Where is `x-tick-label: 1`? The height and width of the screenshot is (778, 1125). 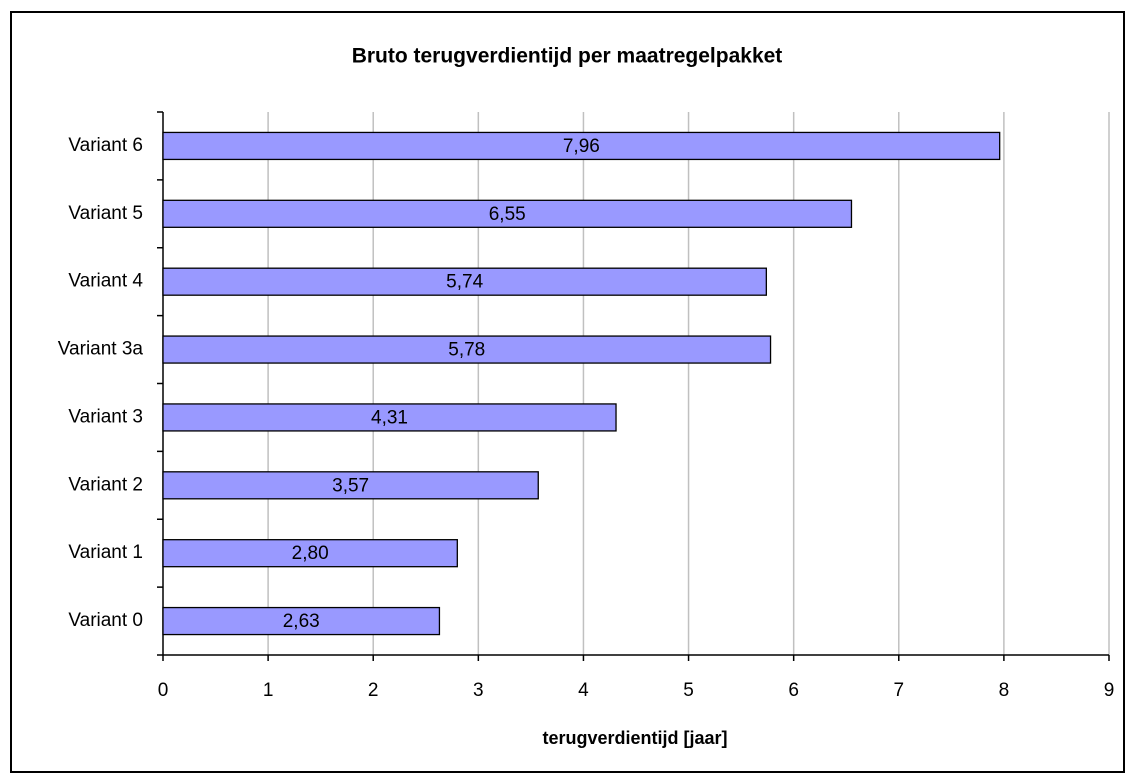 x-tick-label: 1 is located at coordinates (268, 690).